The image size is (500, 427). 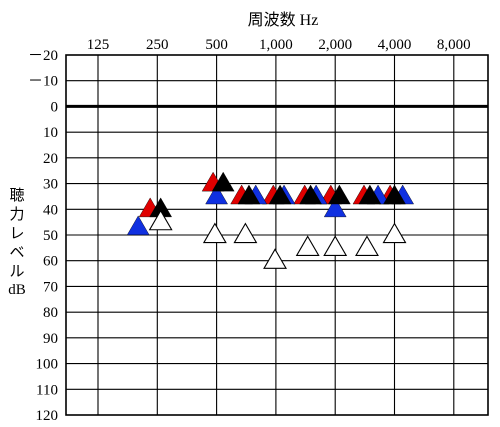 What do you see at coordinates (50, 185) in the screenshot?
I see `y-tick-label: 30` at bounding box center [50, 185].